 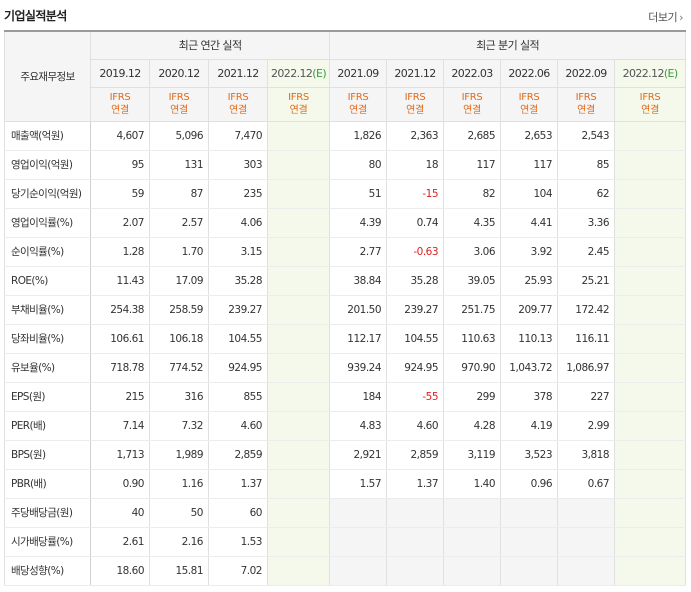 I want to click on more-link: 더보기 ›, so click(x=665, y=17).